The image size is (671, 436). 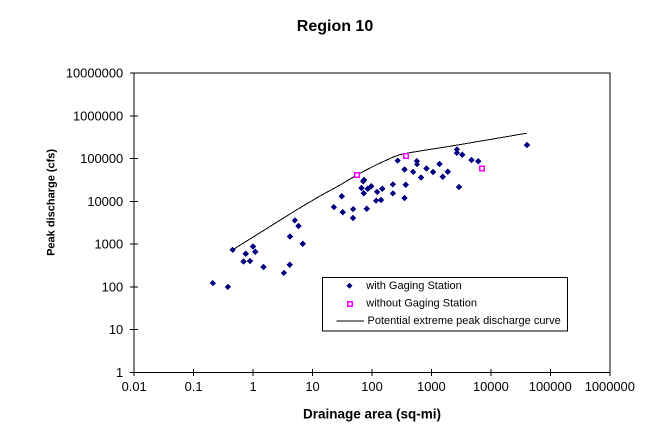 What do you see at coordinates (372, 413) in the screenshot?
I see `svg-text: Drainage area (sq-mi)` at bounding box center [372, 413].